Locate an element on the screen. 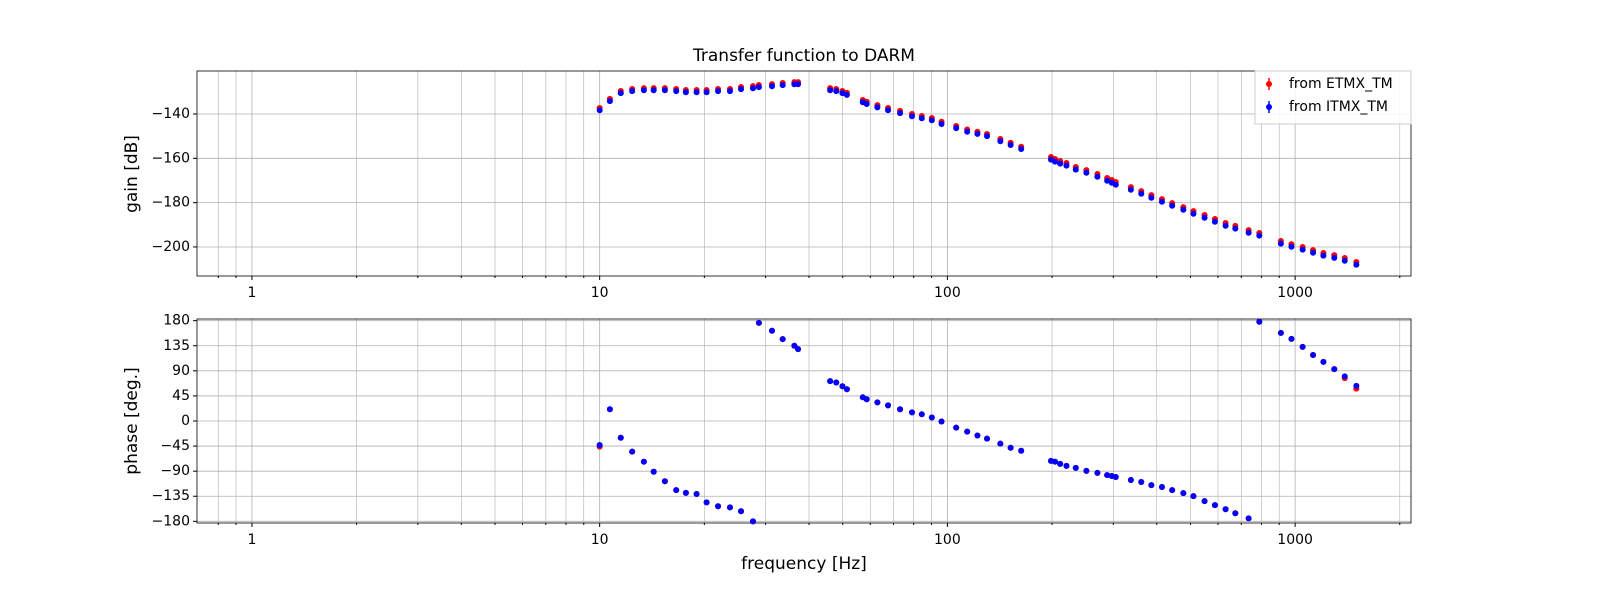  x-tick-label: 10 is located at coordinates (600, 540).